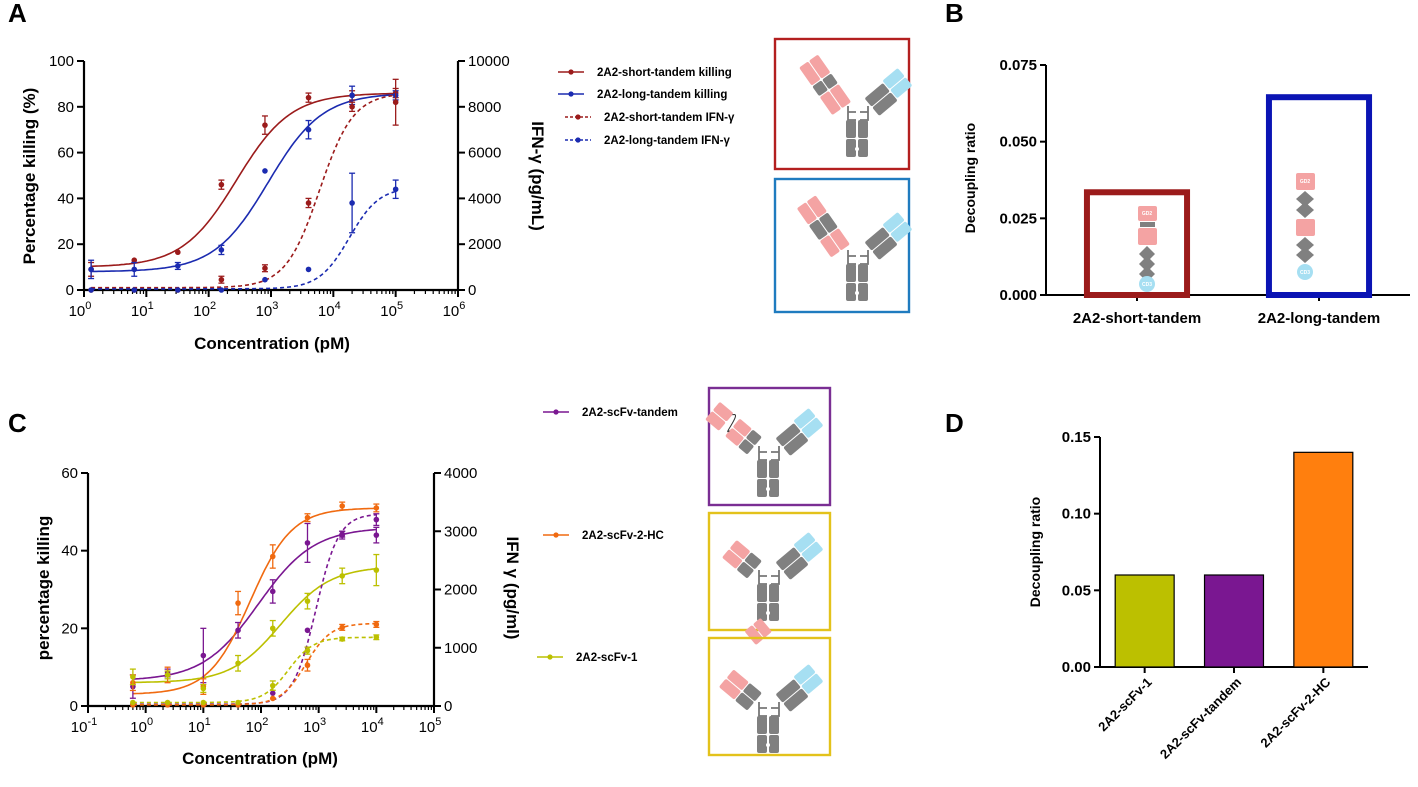  I want to click on x-tick-label: 10², so click(204, 310).